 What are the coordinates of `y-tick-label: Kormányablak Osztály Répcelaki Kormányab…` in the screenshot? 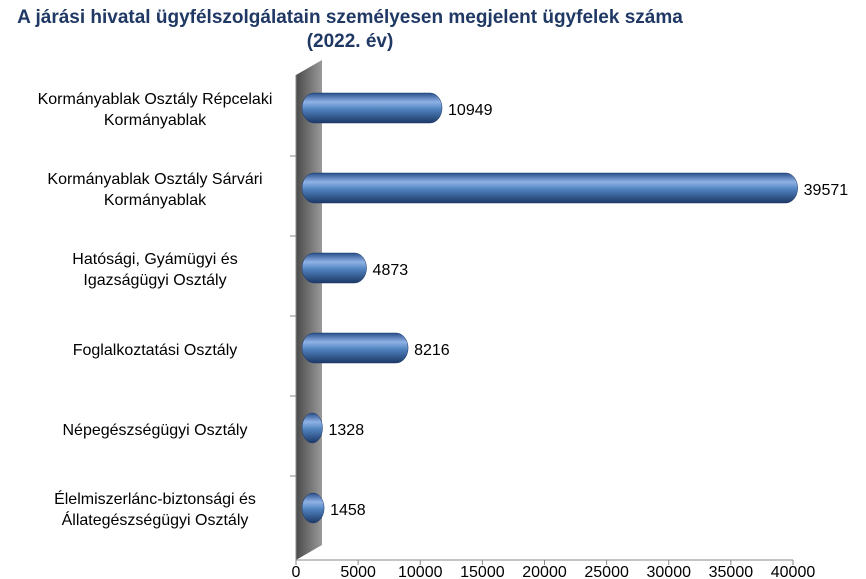 It's located at (155, 110).